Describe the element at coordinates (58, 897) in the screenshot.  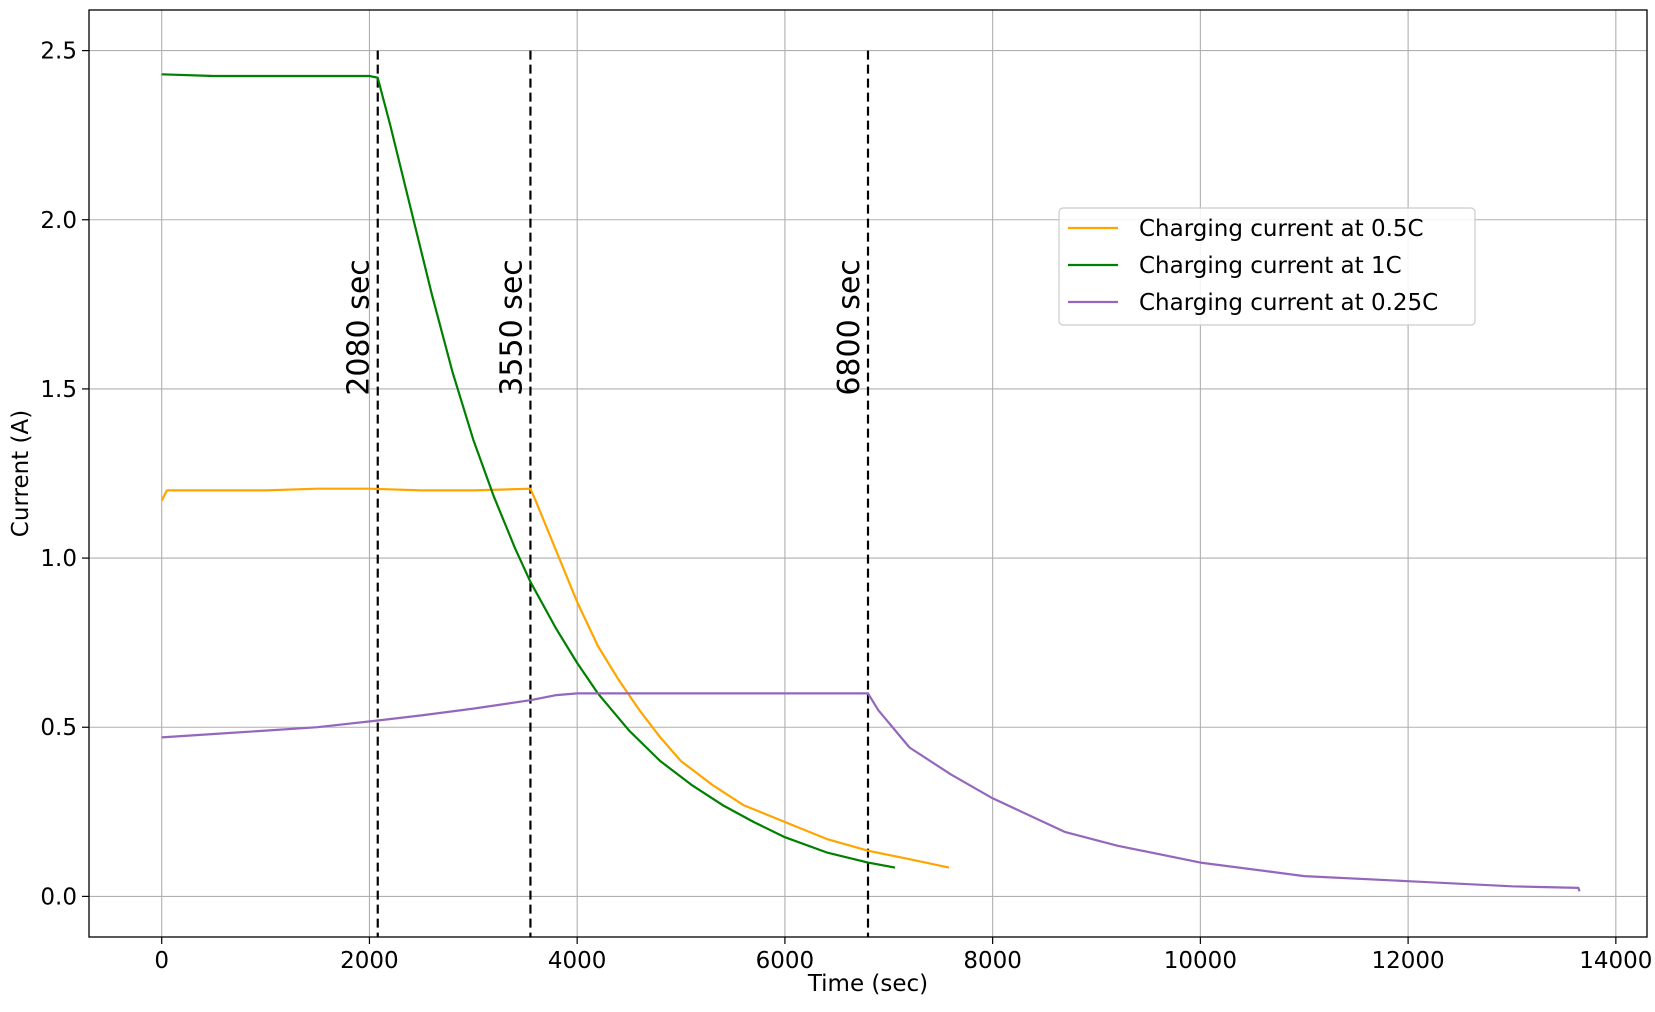
I see `y-tick-label: 0.0` at that location.